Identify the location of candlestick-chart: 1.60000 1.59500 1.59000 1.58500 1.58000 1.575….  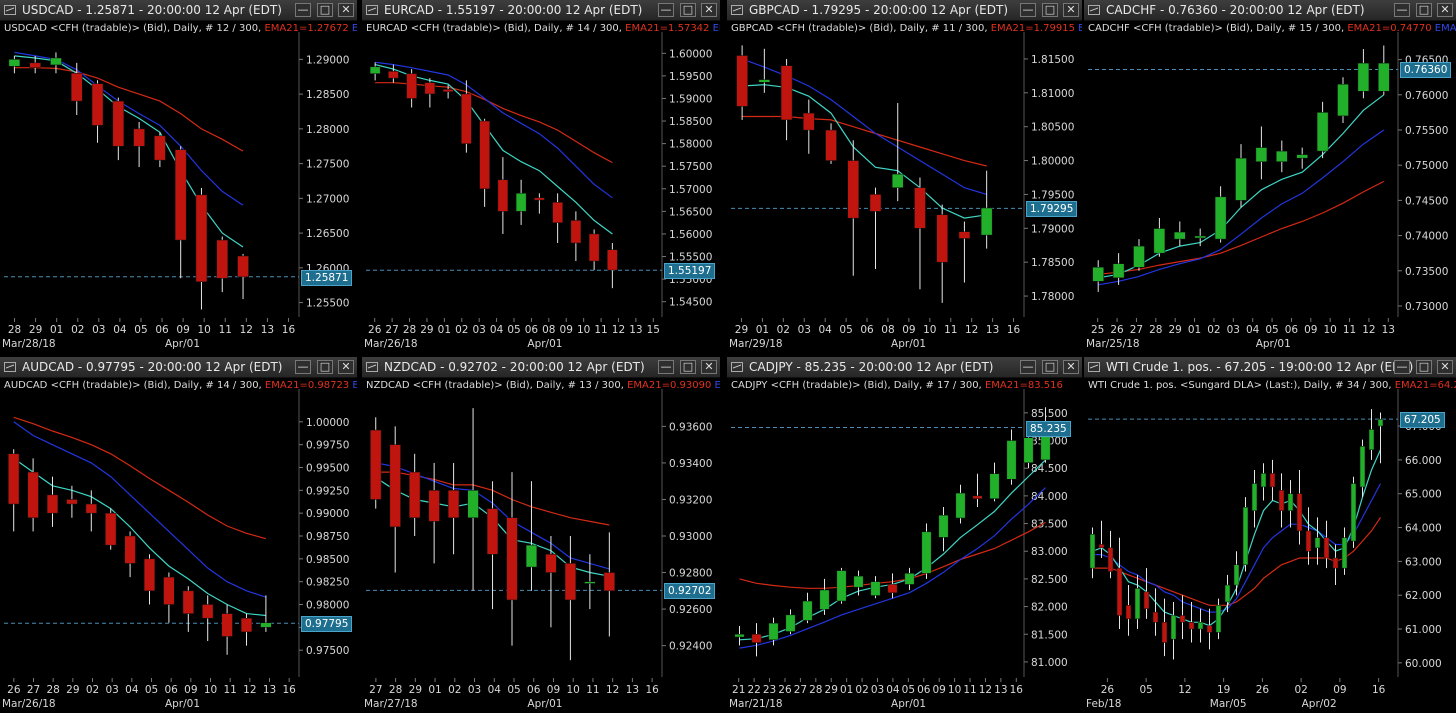
(541, 176).